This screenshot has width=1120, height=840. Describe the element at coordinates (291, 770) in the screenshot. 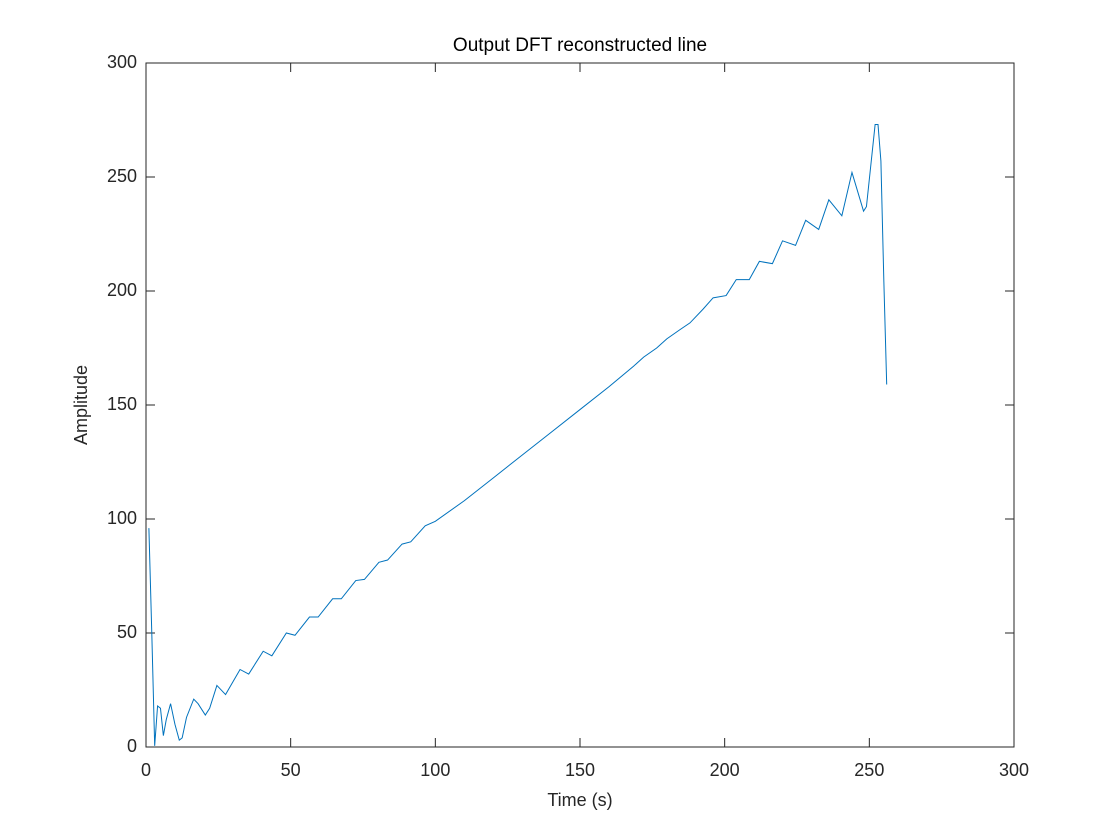

I see `x-tick-label: 50` at that location.